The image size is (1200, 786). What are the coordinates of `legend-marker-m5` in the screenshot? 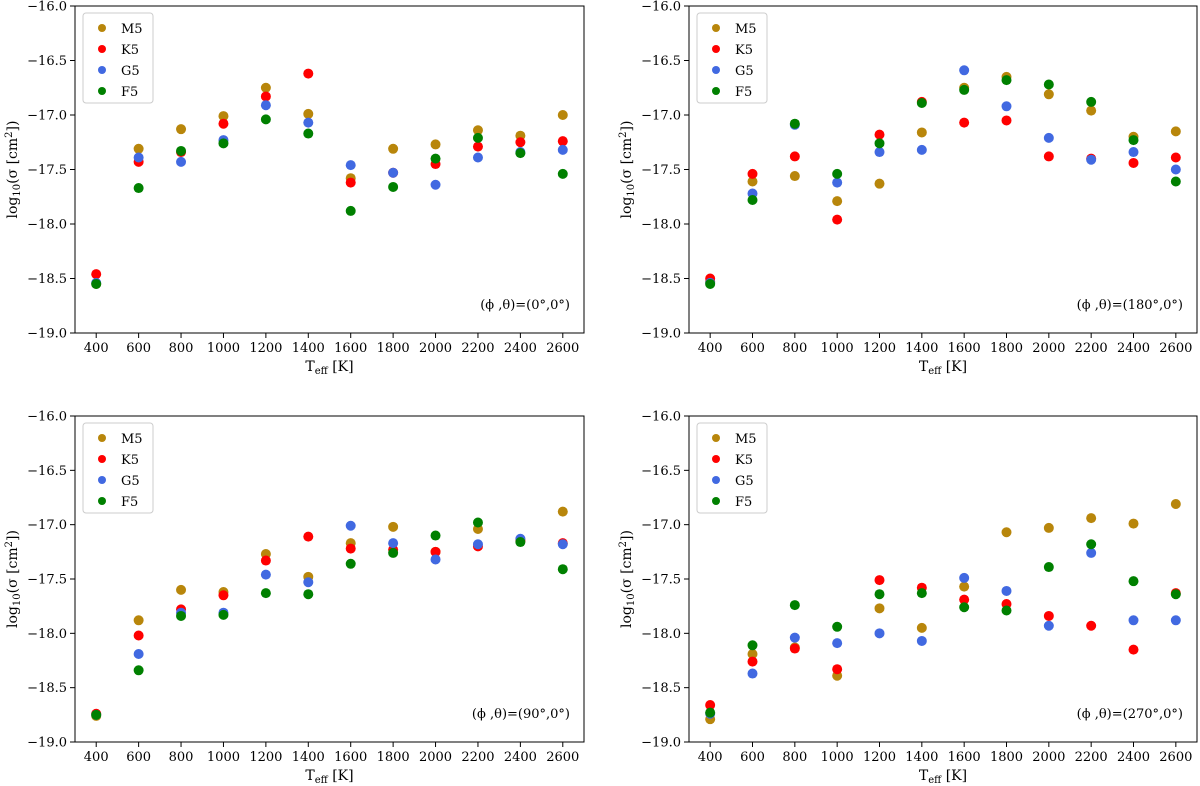 It's located at (102, 438).